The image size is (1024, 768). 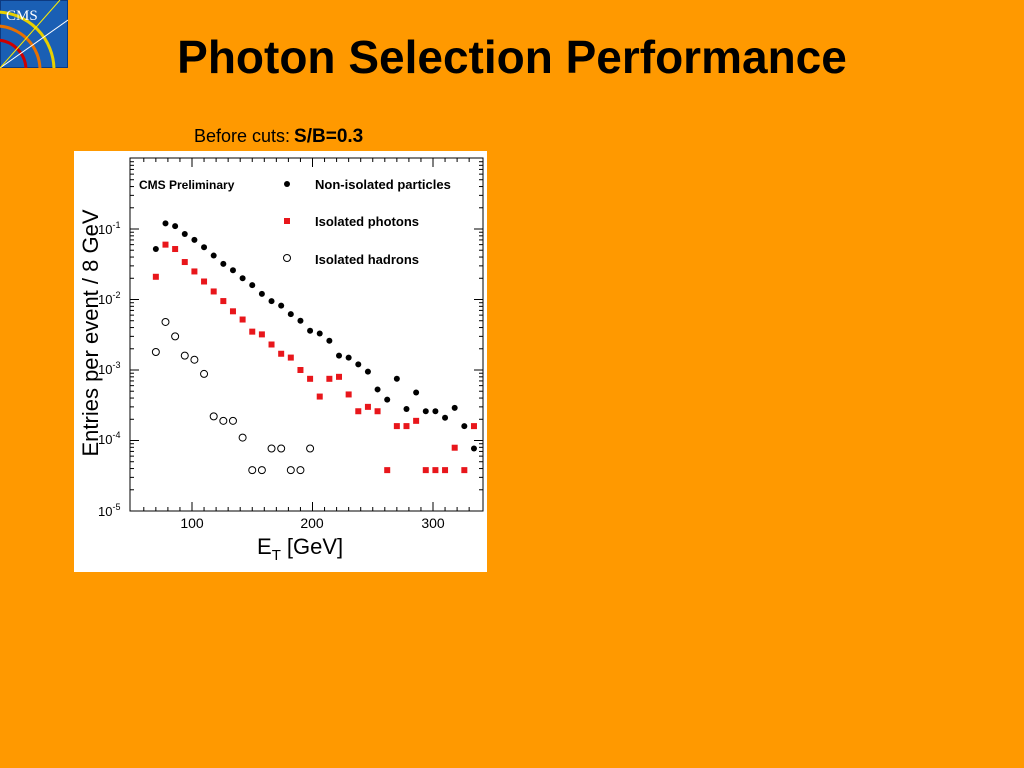 I want to click on signal-background-ratio: S/B=0.3, so click(x=329, y=136).